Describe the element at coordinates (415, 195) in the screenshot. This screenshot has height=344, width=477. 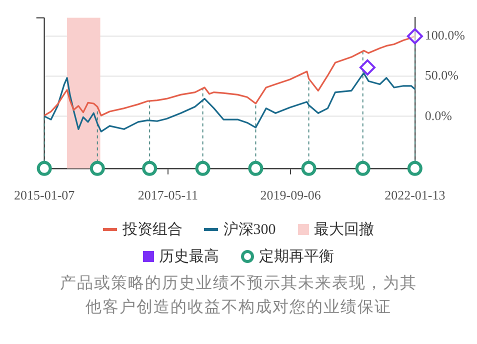
I see `x-tick-label: 2022-01-13` at that location.